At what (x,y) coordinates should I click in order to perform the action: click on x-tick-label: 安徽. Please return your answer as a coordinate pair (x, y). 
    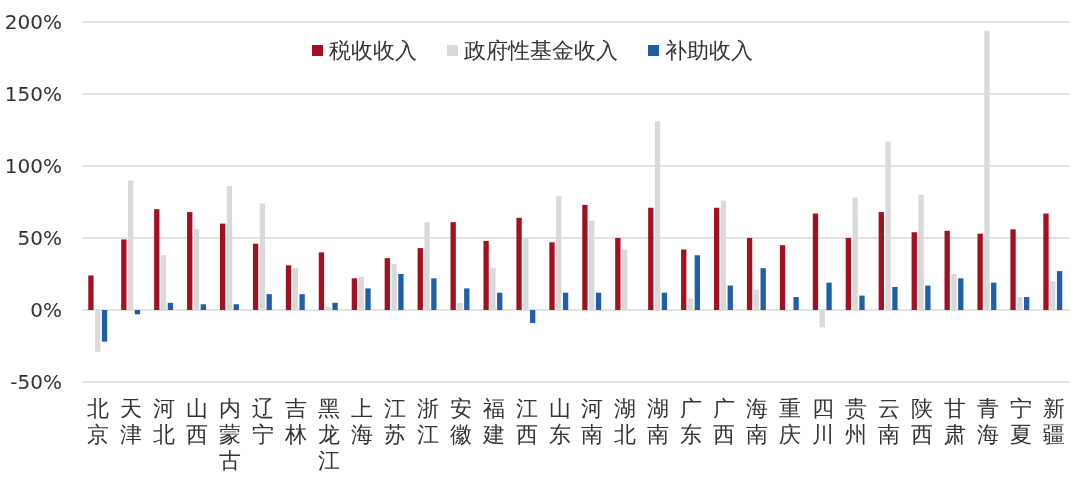
    Looking at the image, I should click on (460, 421).